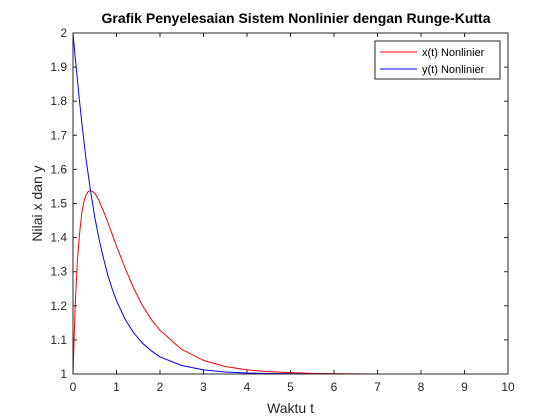 The width and height of the screenshot is (560, 420). I want to click on x-tick-label: 9, so click(464, 387).